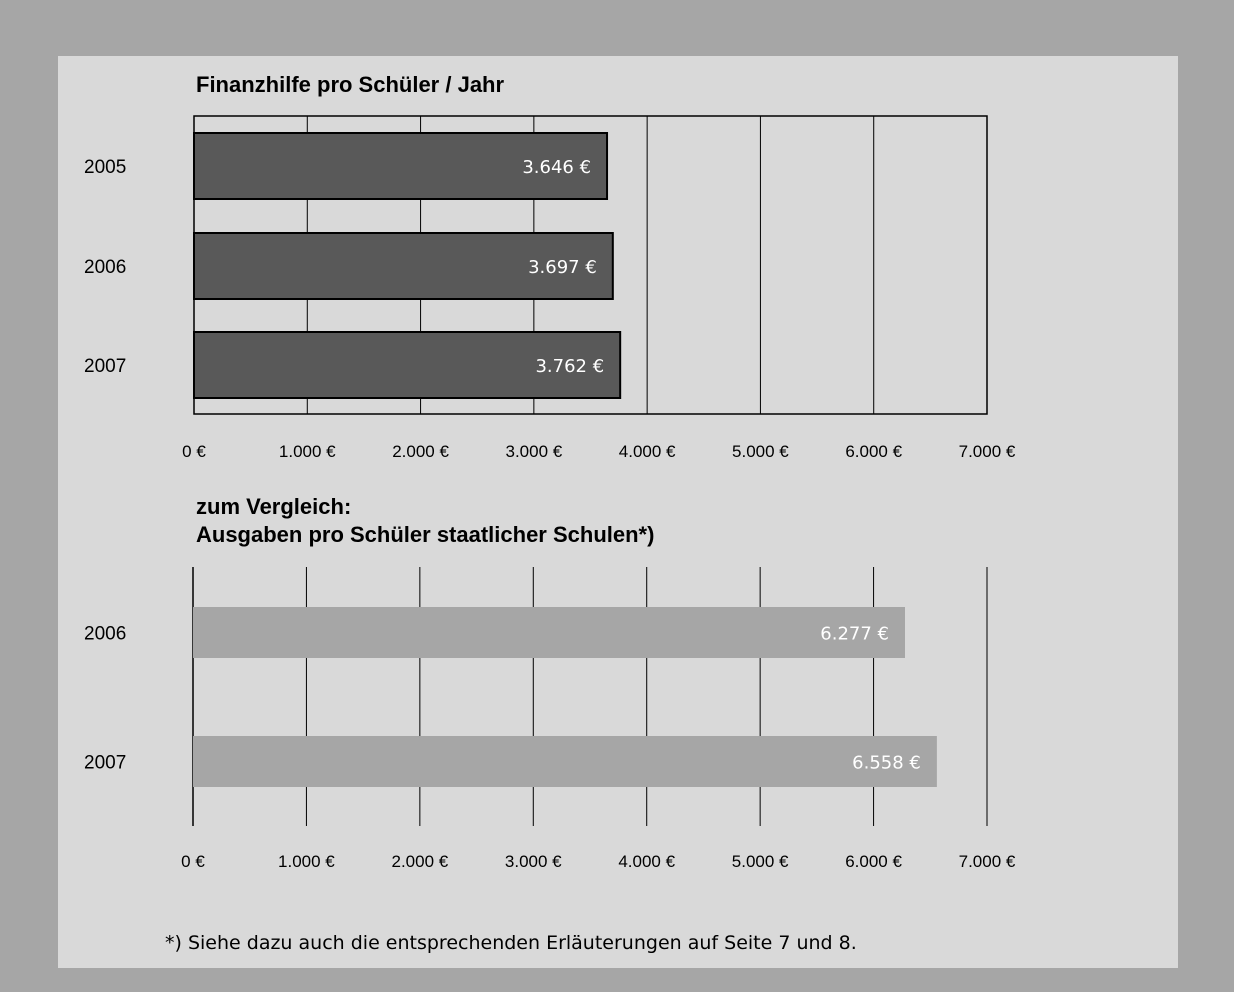  I want to click on bar-value-label: 6.558 €, so click(886, 763).